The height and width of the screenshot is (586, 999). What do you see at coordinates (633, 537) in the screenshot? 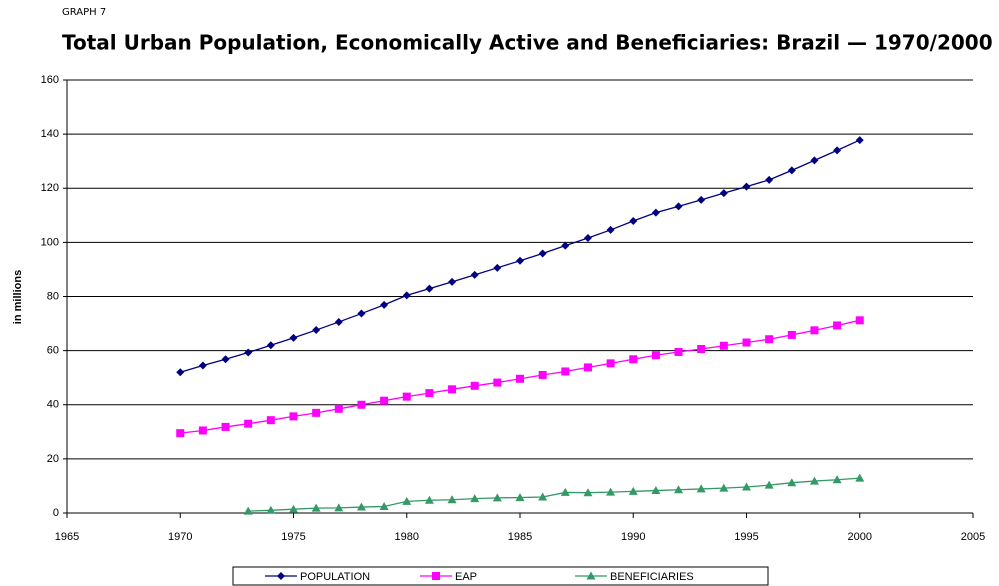
I see `x-tick-label: 1990` at bounding box center [633, 537].